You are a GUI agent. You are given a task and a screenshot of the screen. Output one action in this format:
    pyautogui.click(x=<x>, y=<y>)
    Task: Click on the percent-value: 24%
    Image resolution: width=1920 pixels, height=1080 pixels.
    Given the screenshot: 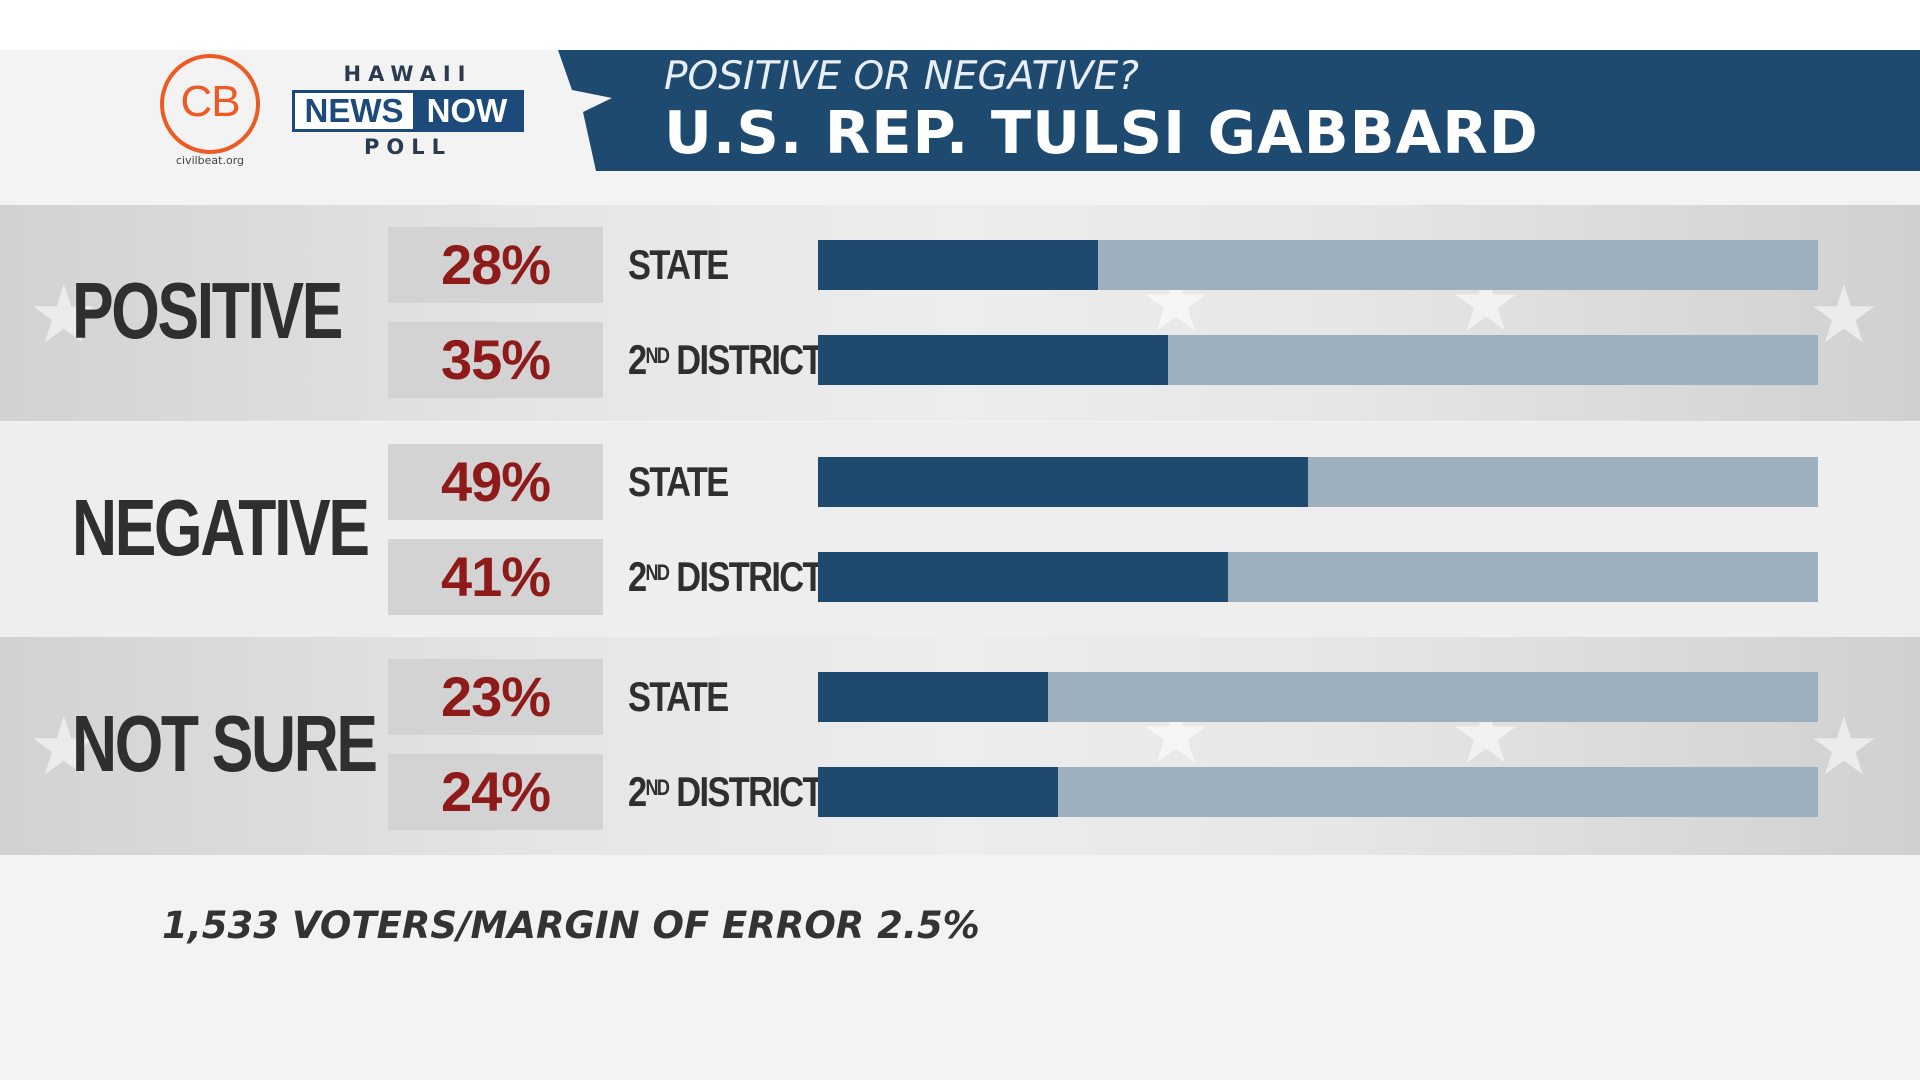 What is the action you would take?
    pyautogui.click(x=495, y=791)
    